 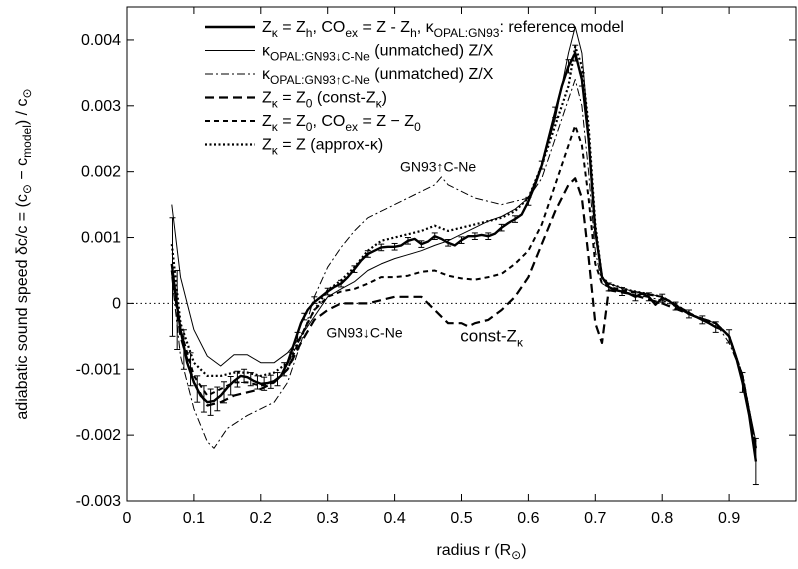 What do you see at coordinates (481, 552) in the screenshot?
I see `x-axis-label: radius r (R⊙)` at bounding box center [481, 552].